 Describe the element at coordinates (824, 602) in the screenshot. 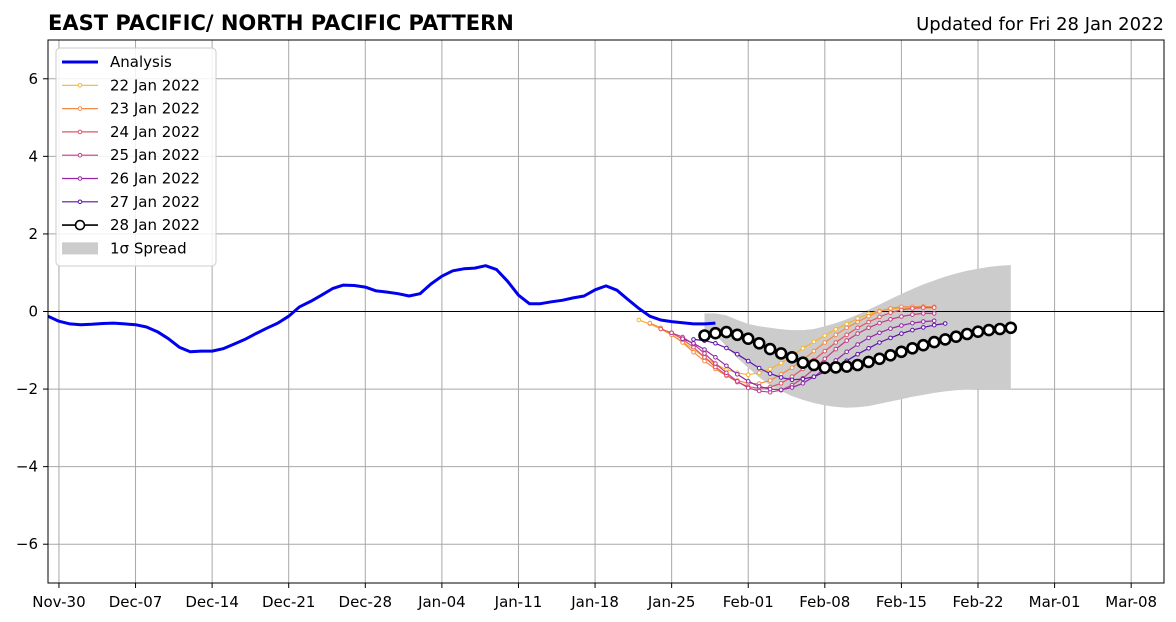

I see `x-tick-label: Feb-08` at that location.